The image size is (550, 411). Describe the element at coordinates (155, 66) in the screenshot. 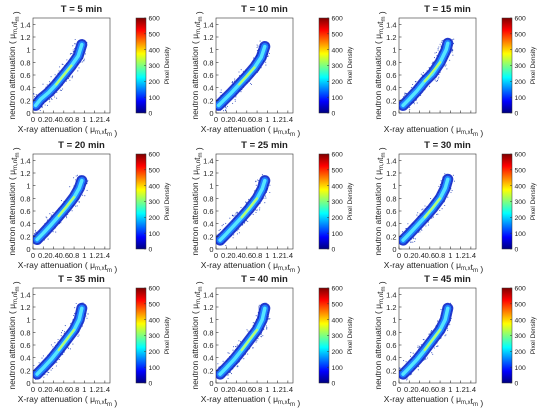

I see `colorbar-tick-label: 300` at that location.